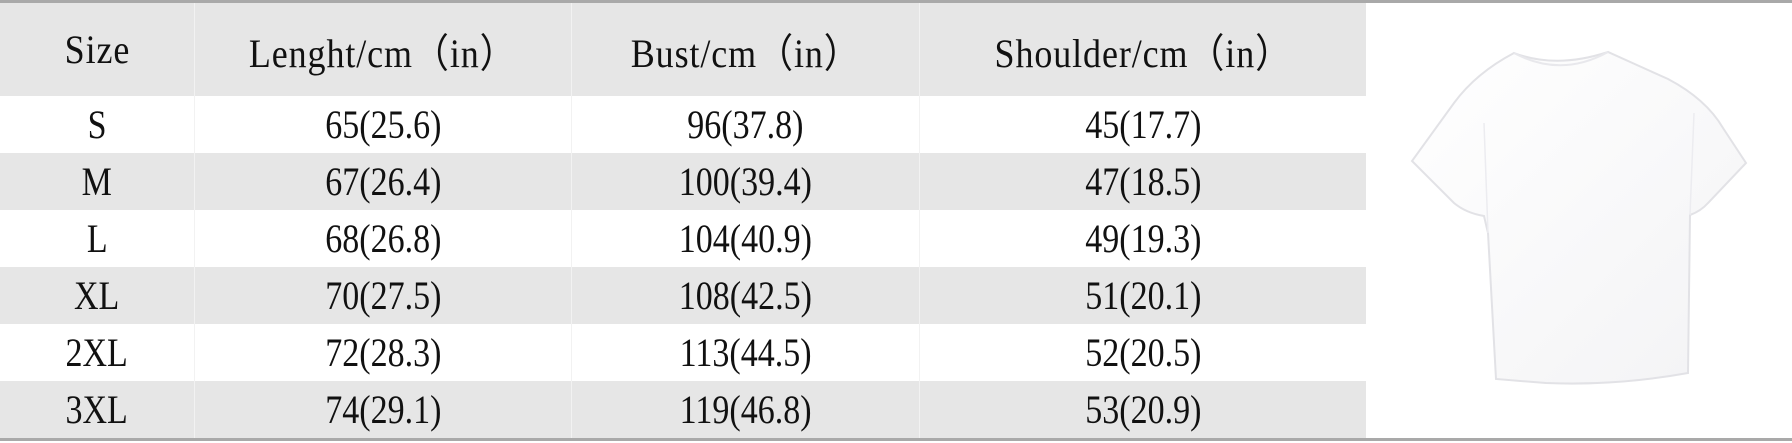 This screenshot has height=443, width=1792. What do you see at coordinates (97, 49) in the screenshot?
I see `header-size: Size` at bounding box center [97, 49].